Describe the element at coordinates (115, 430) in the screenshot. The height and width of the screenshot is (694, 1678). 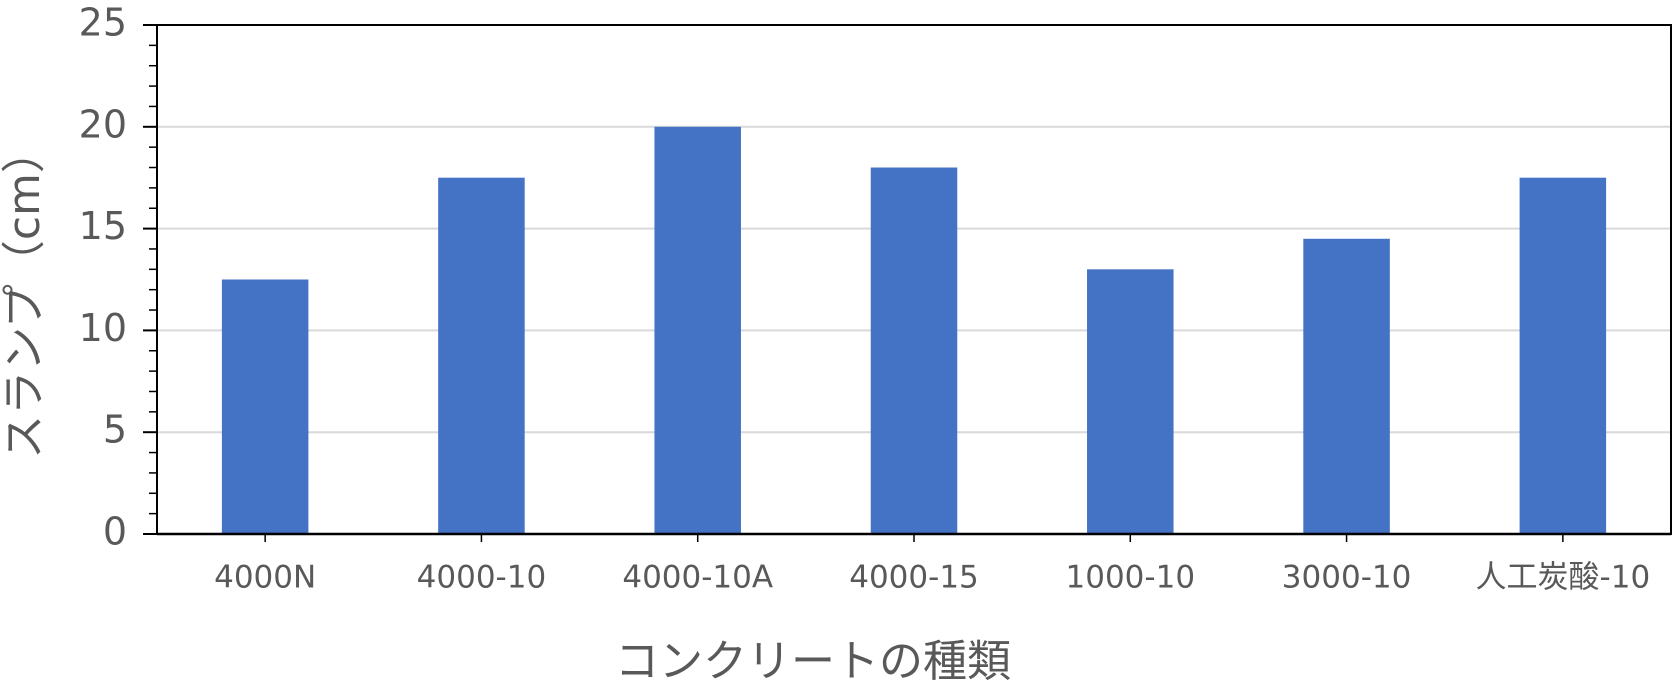
I see `y-tick-label: 5` at that location.